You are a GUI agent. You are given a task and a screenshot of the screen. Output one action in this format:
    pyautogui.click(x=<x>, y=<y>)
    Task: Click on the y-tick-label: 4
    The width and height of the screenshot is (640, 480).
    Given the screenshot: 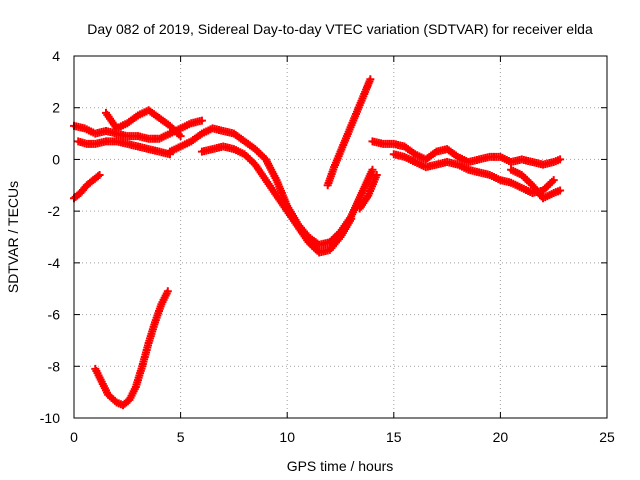 What is the action you would take?
    pyautogui.click(x=56, y=56)
    